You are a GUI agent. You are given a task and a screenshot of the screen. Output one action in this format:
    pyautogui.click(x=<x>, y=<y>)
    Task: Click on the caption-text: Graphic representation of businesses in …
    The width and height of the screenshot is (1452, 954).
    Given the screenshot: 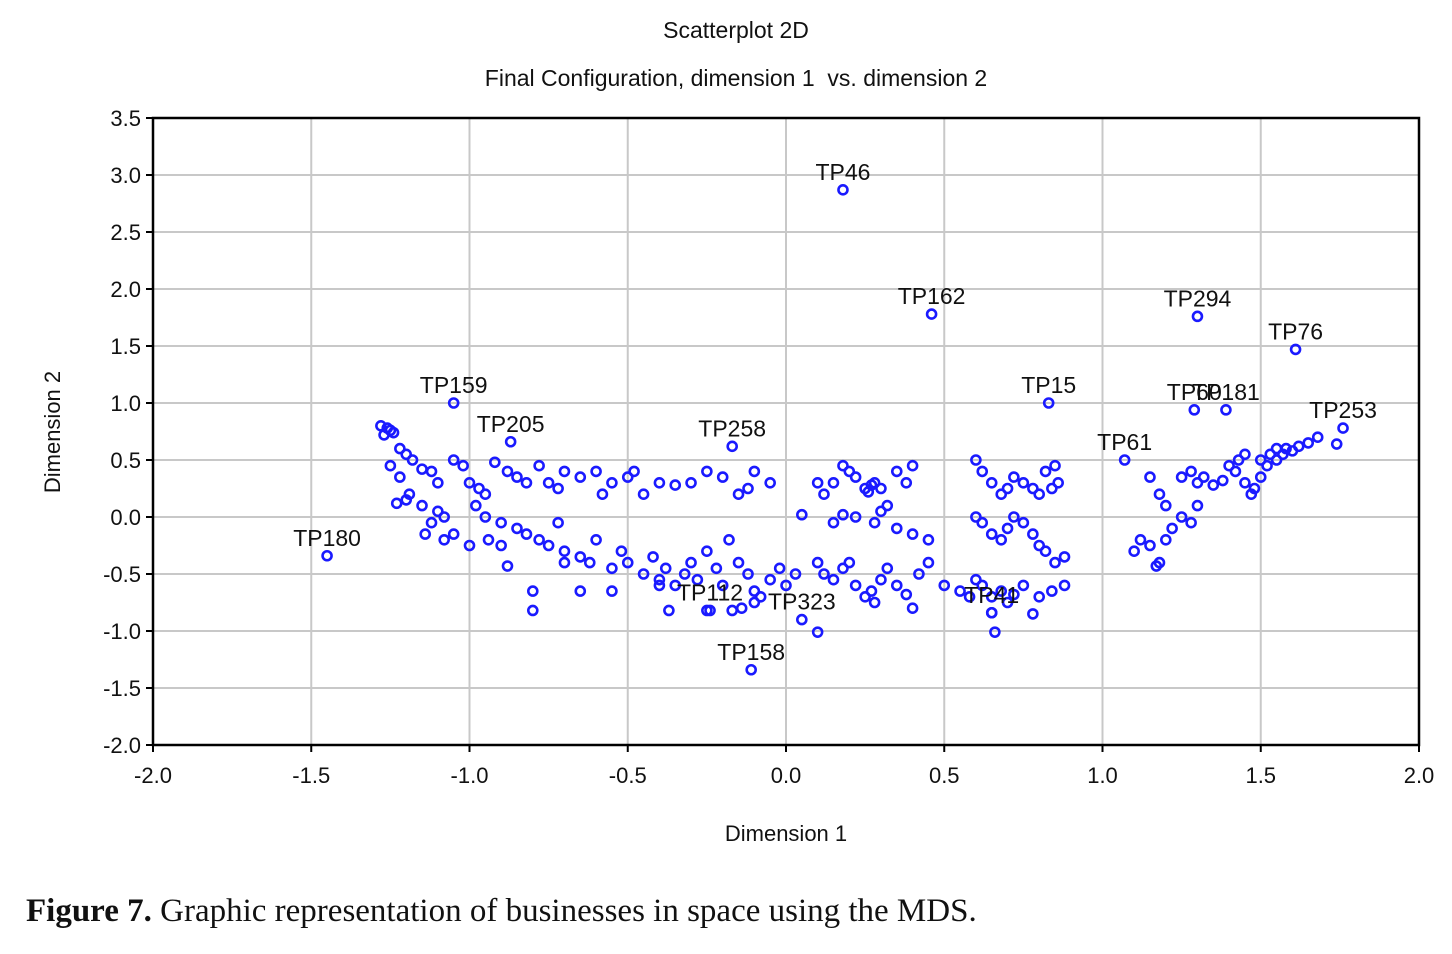 What is the action you would take?
    pyautogui.click(x=564, y=911)
    